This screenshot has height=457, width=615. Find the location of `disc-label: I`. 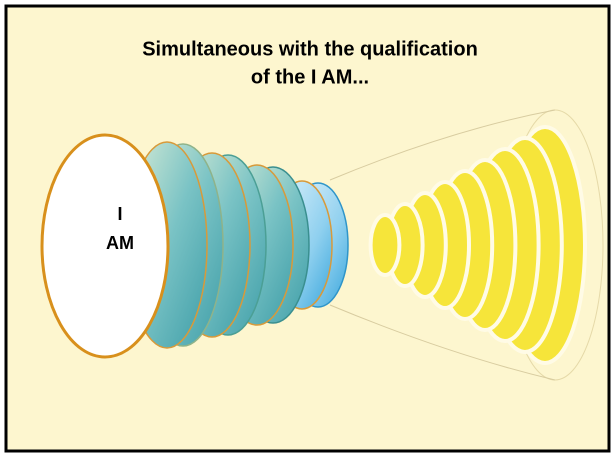

disc-label: I is located at coordinates (119, 214).